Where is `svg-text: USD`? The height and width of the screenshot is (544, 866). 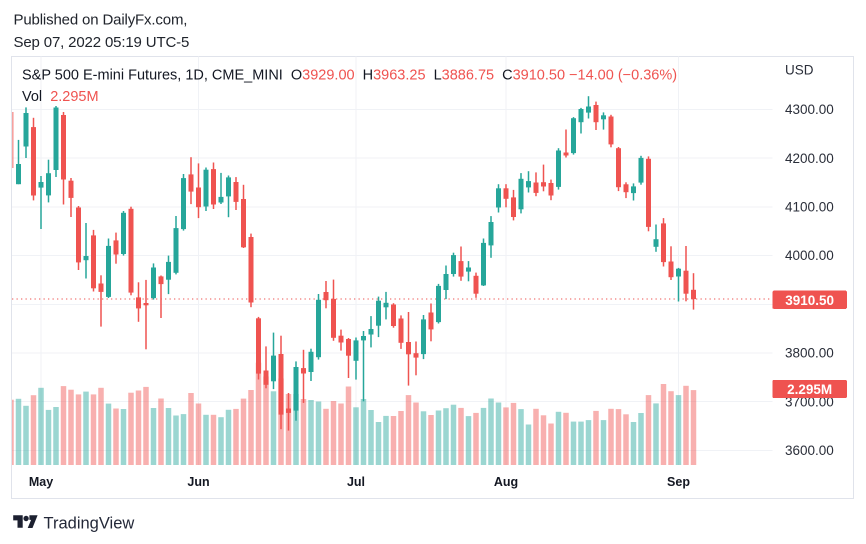 svg-text: USD is located at coordinates (799, 70).